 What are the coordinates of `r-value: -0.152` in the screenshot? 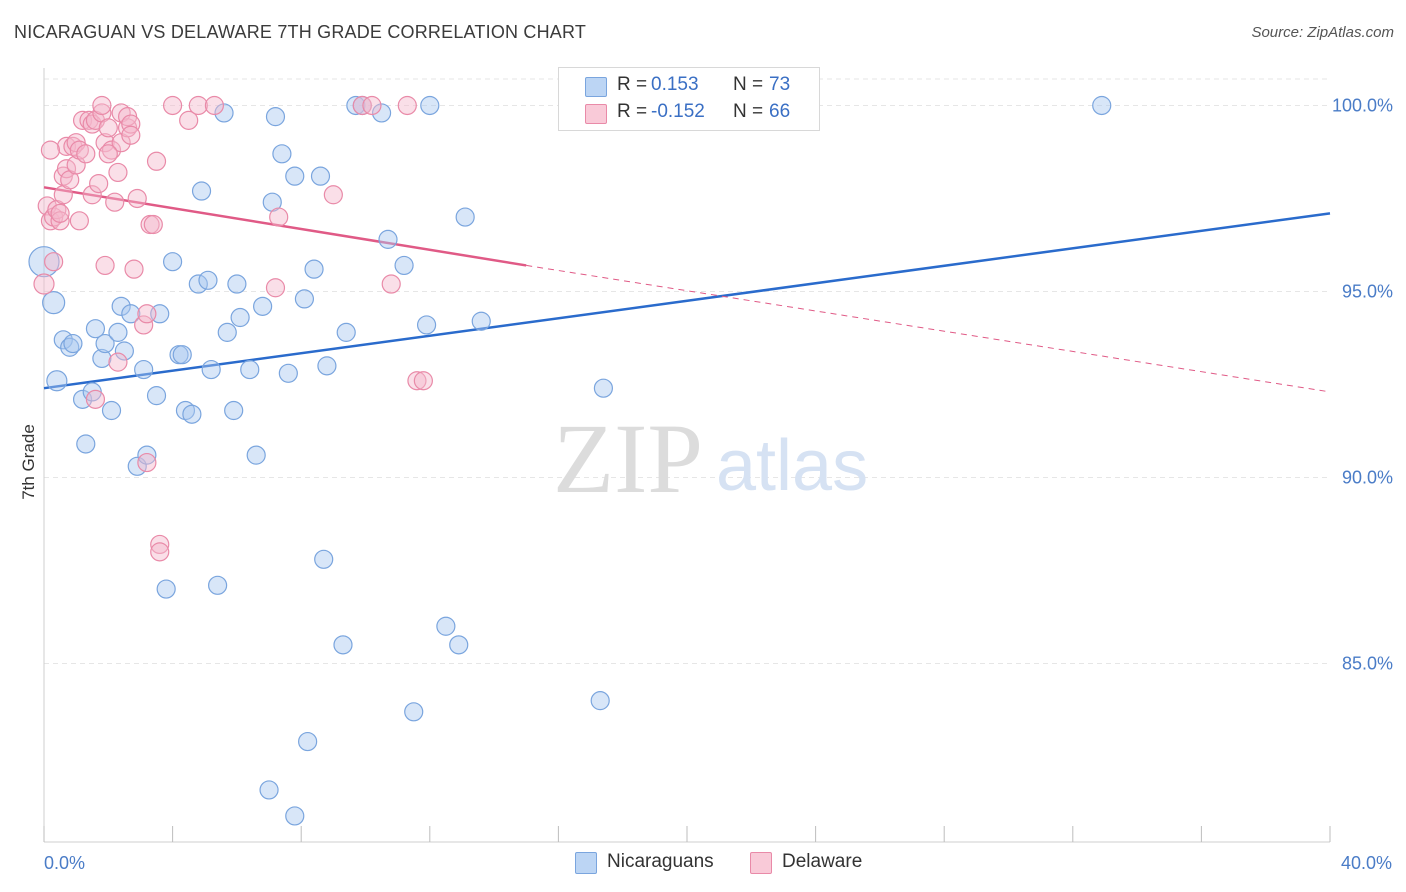 It's located at (678, 111).